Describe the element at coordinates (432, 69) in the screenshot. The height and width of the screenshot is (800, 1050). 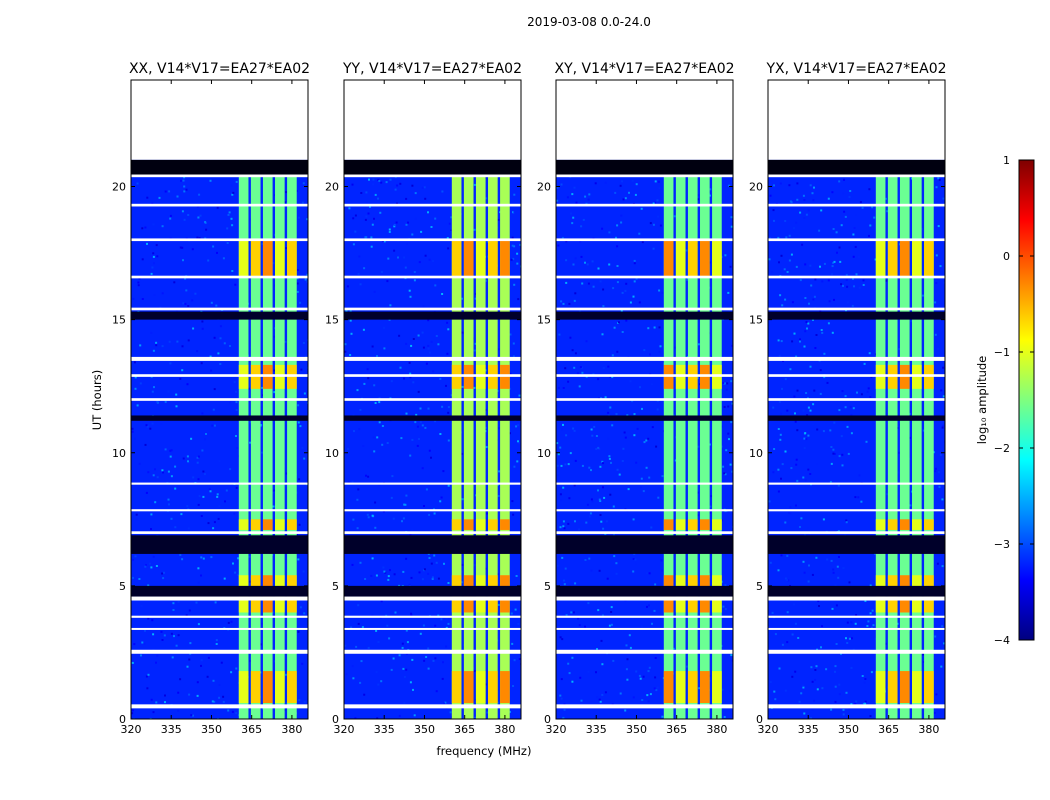
I see `panel-title: YY, V14*V17=EA27*EA02` at that location.